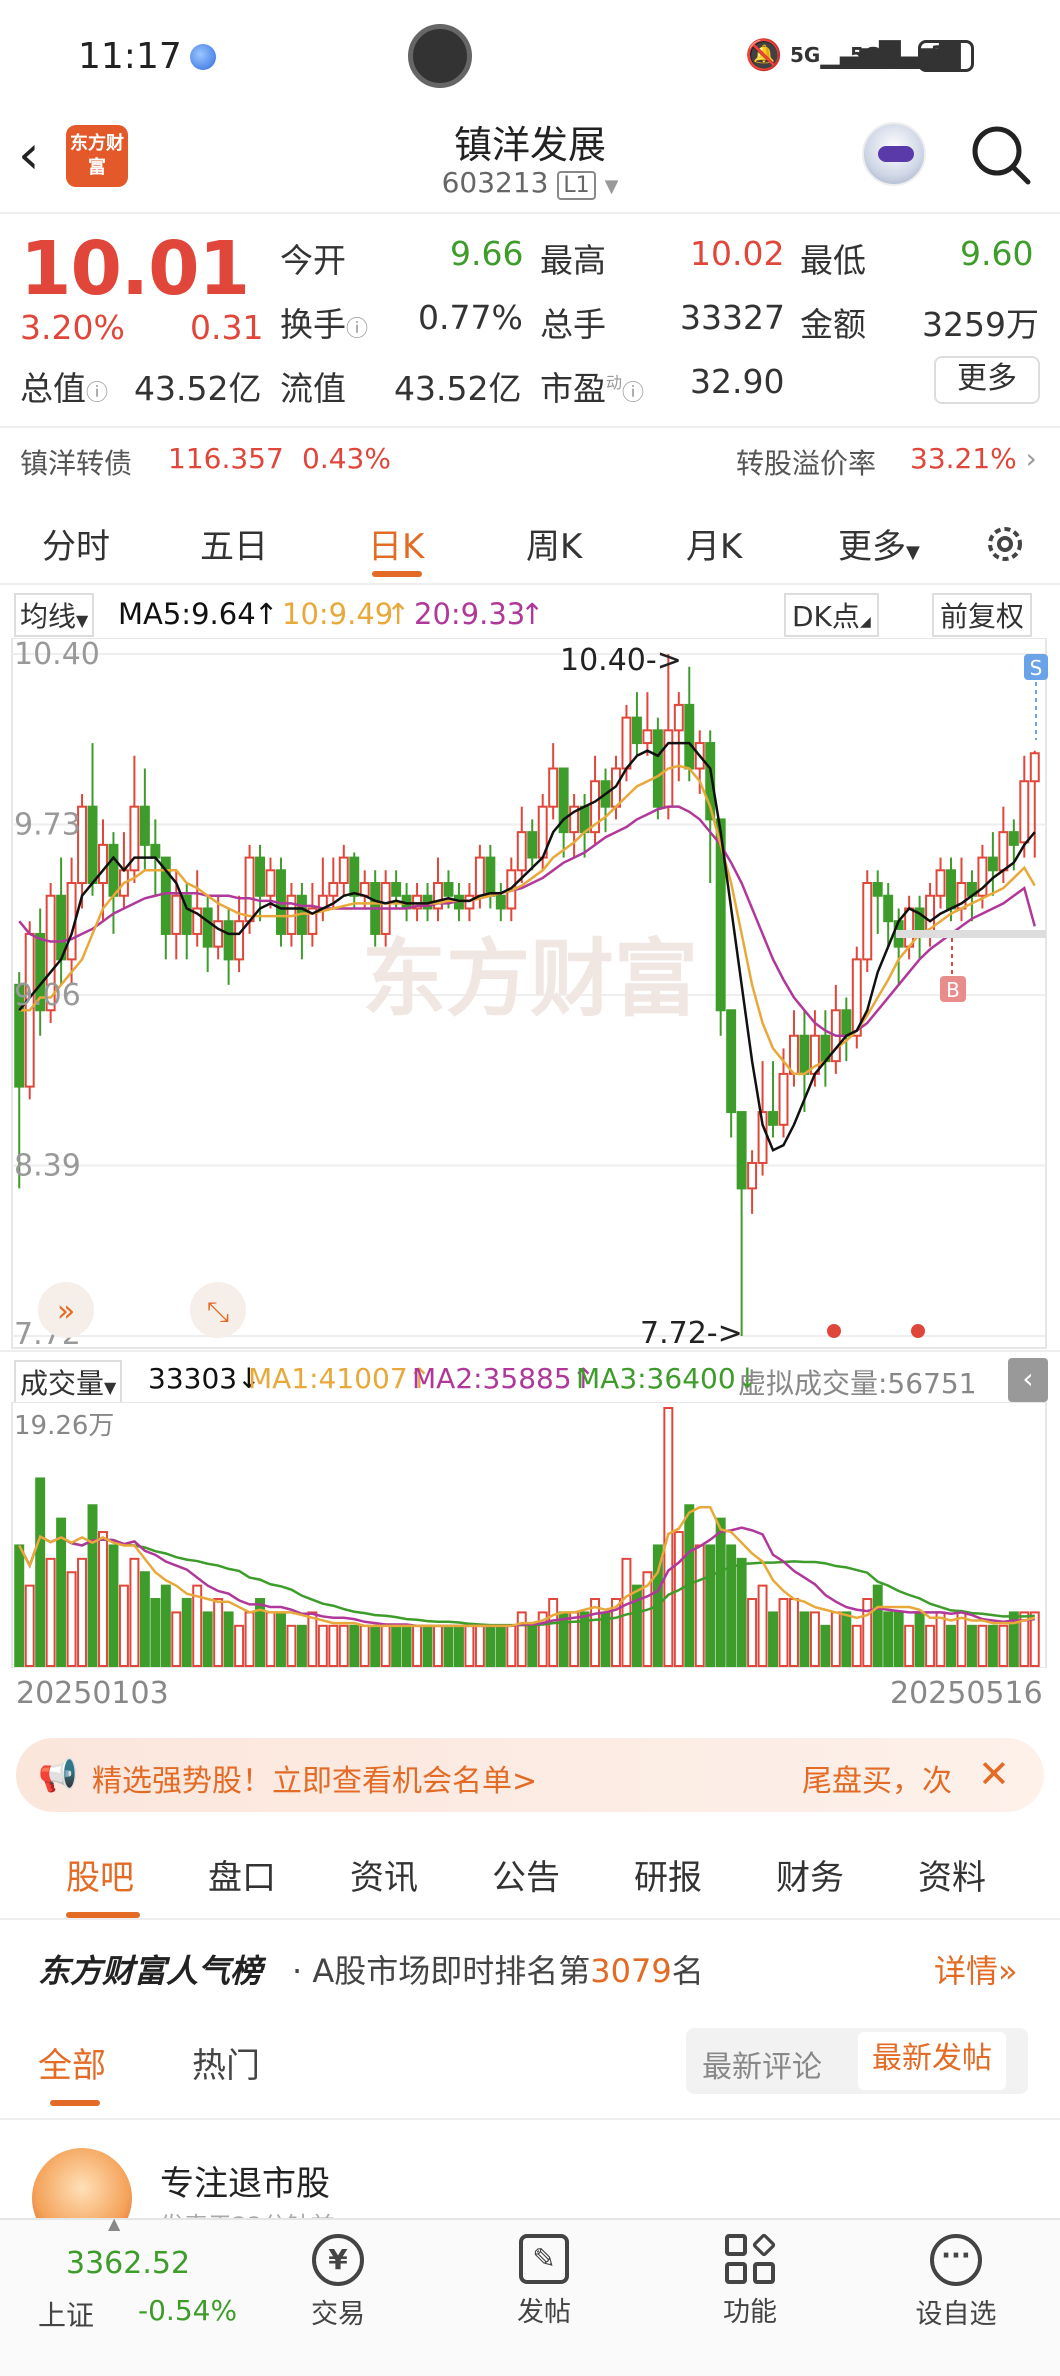 Image resolution: width=1060 pixels, height=2376 pixels. What do you see at coordinates (932, 2061) in the screenshot?
I see `sort-latest-post: 最新发帖` at bounding box center [932, 2061].